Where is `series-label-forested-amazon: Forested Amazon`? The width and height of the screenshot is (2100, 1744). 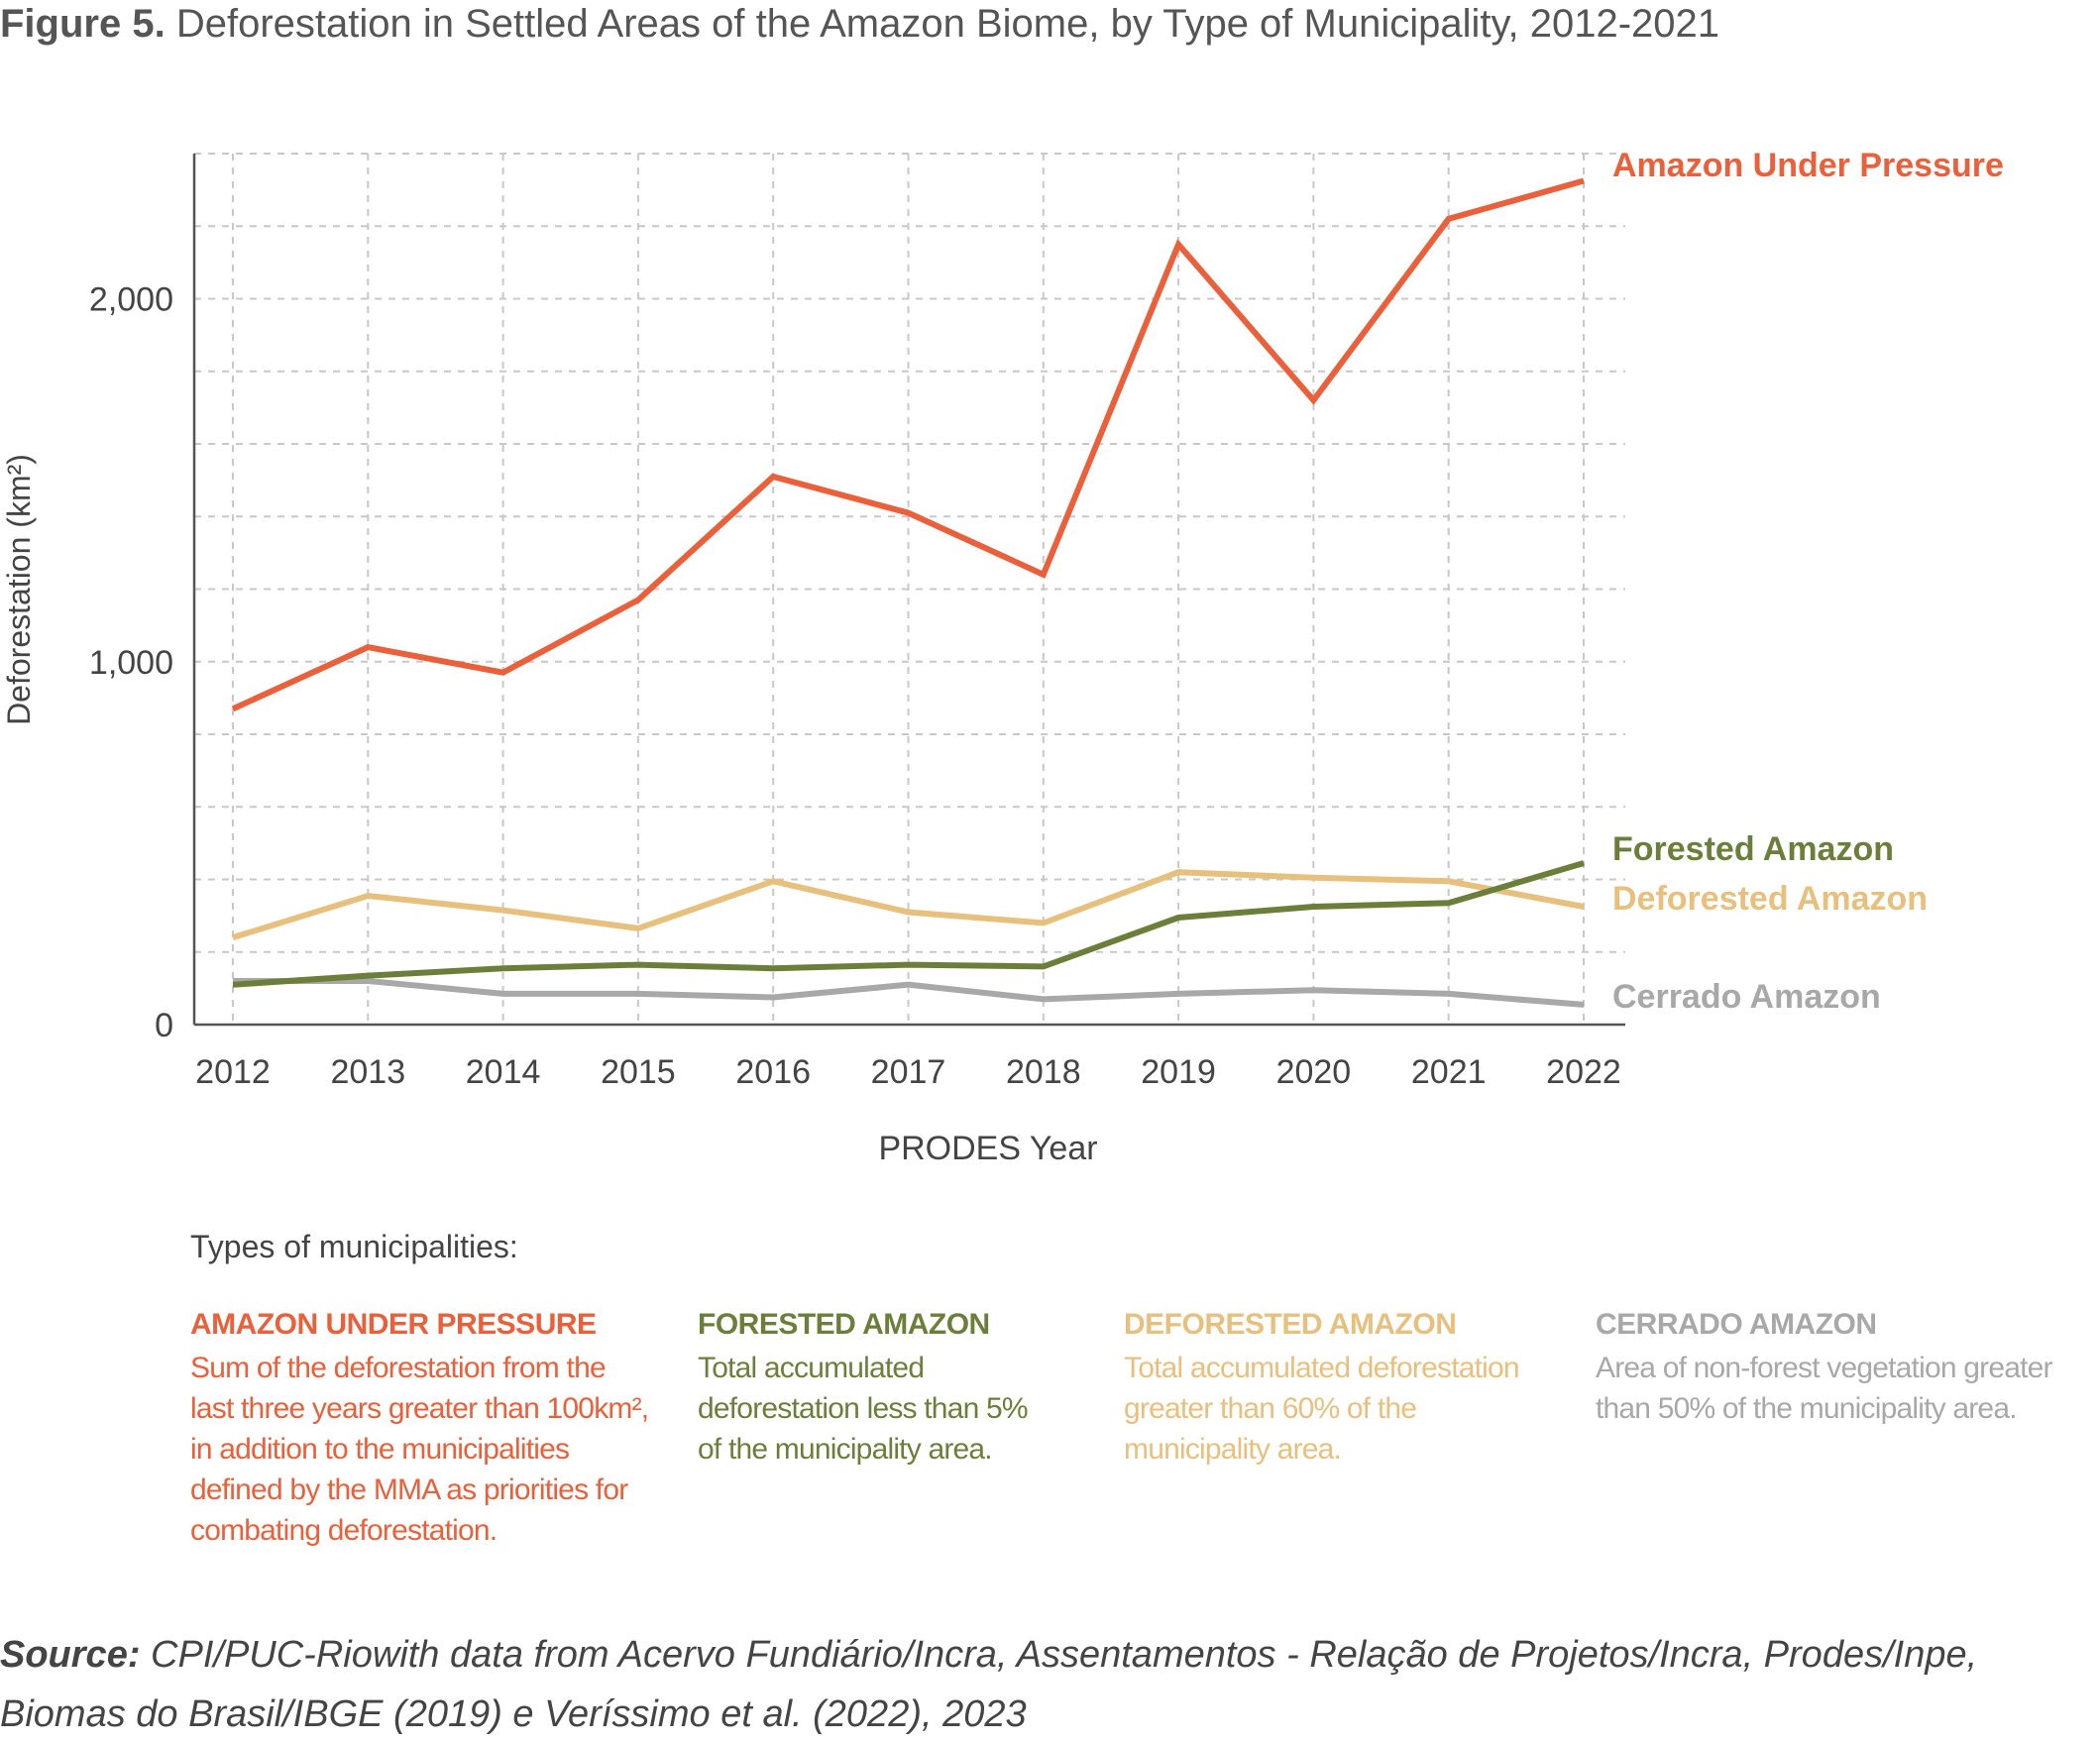 series-label-forested-amazon: Forested Amazon is located at coordinates (1753, 849).